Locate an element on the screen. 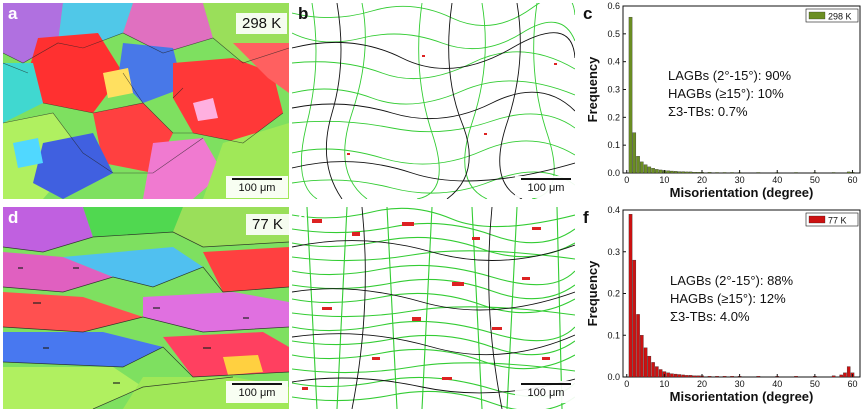  scale-bar-d: 100 μm is located at coordinates (257, 392).